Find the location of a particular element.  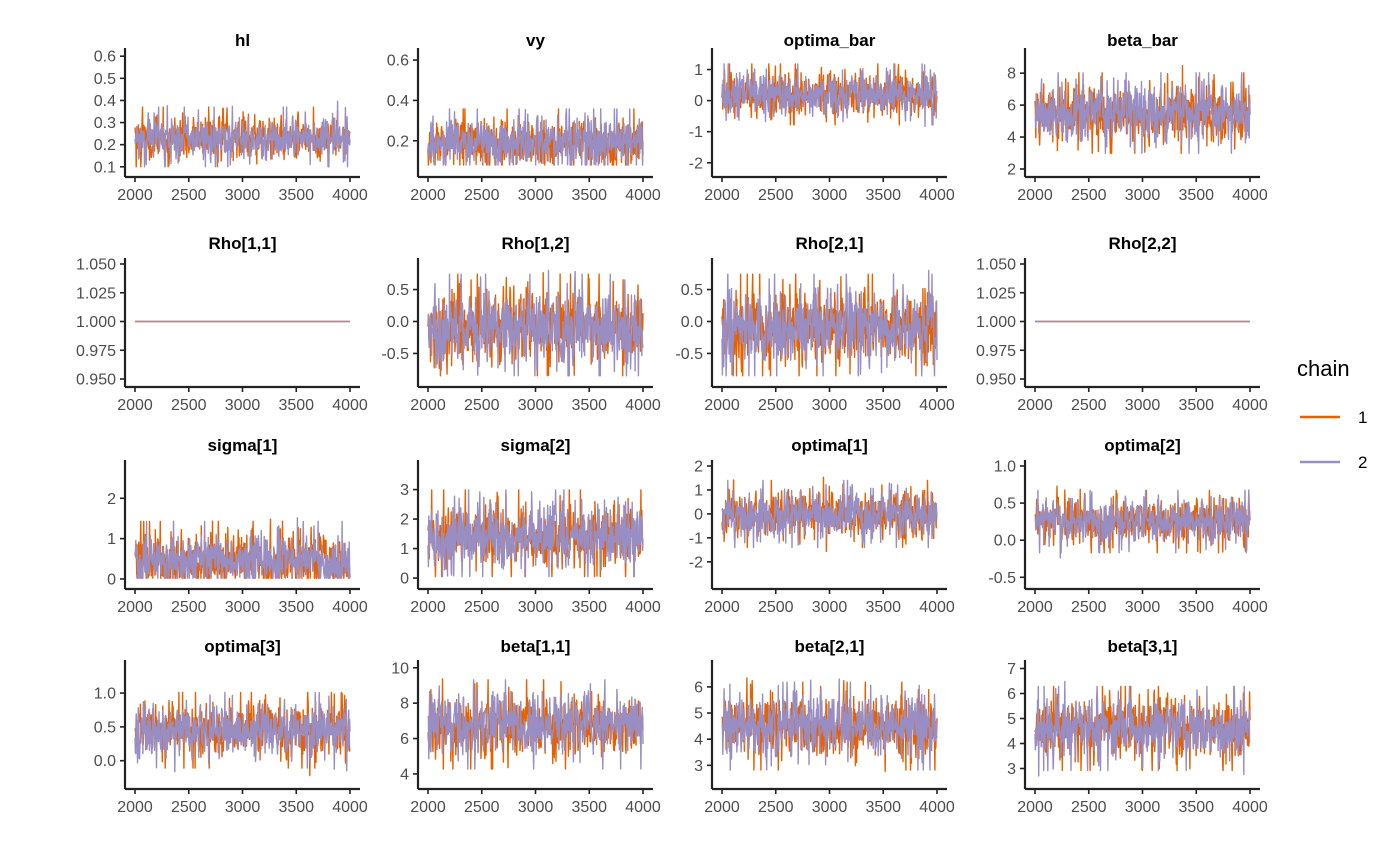

y-tick-label: 1 is located at coordinates (111, 539).